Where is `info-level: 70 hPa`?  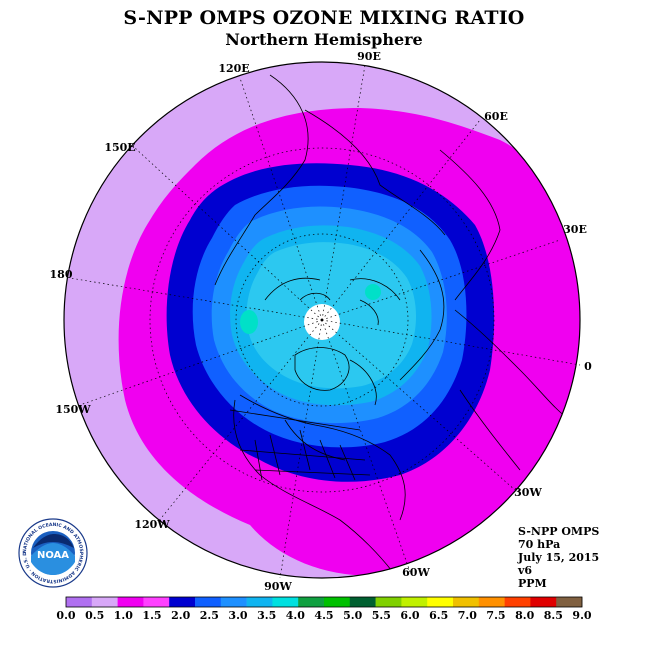 info-level: 70 hPa is located at coordinates (539, 544).